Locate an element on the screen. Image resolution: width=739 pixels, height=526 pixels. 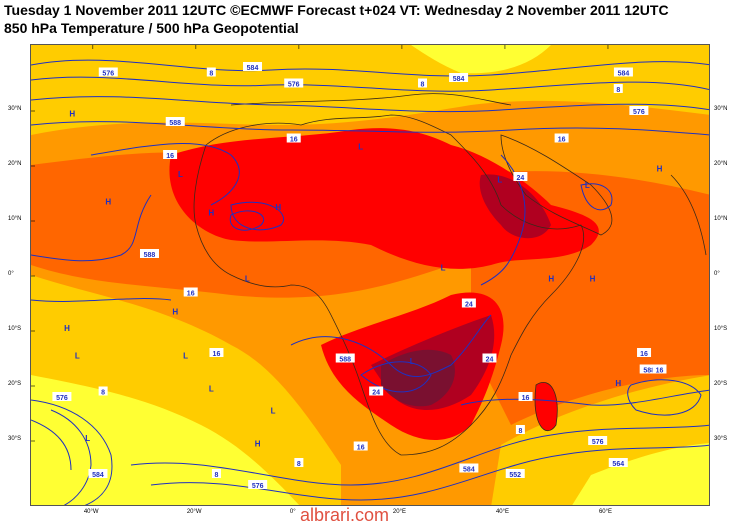
contour-label: 564 is located at coordinates (618, 463).